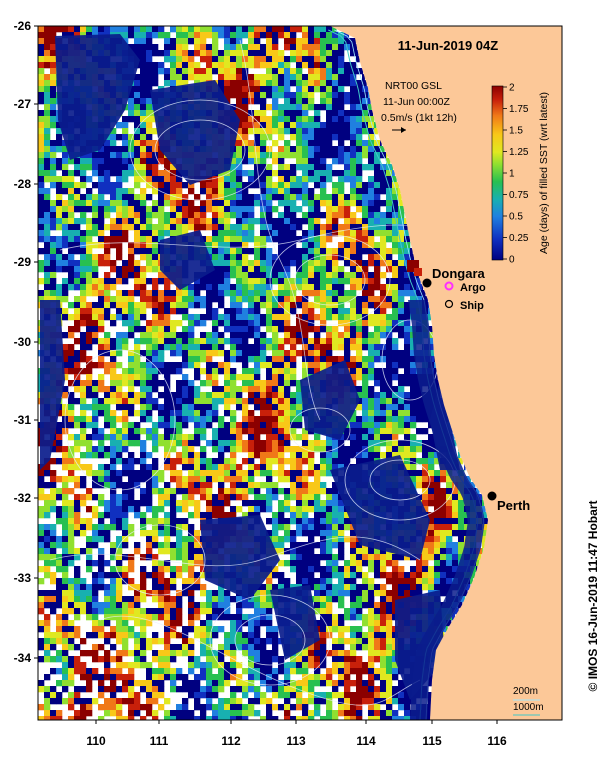 The height and width of the screenshot is (764, 604). What do you see at coordinates (231, 741) in the screenshot?
I see `lon-tick-label: 112` at bounding box center [231, 741].